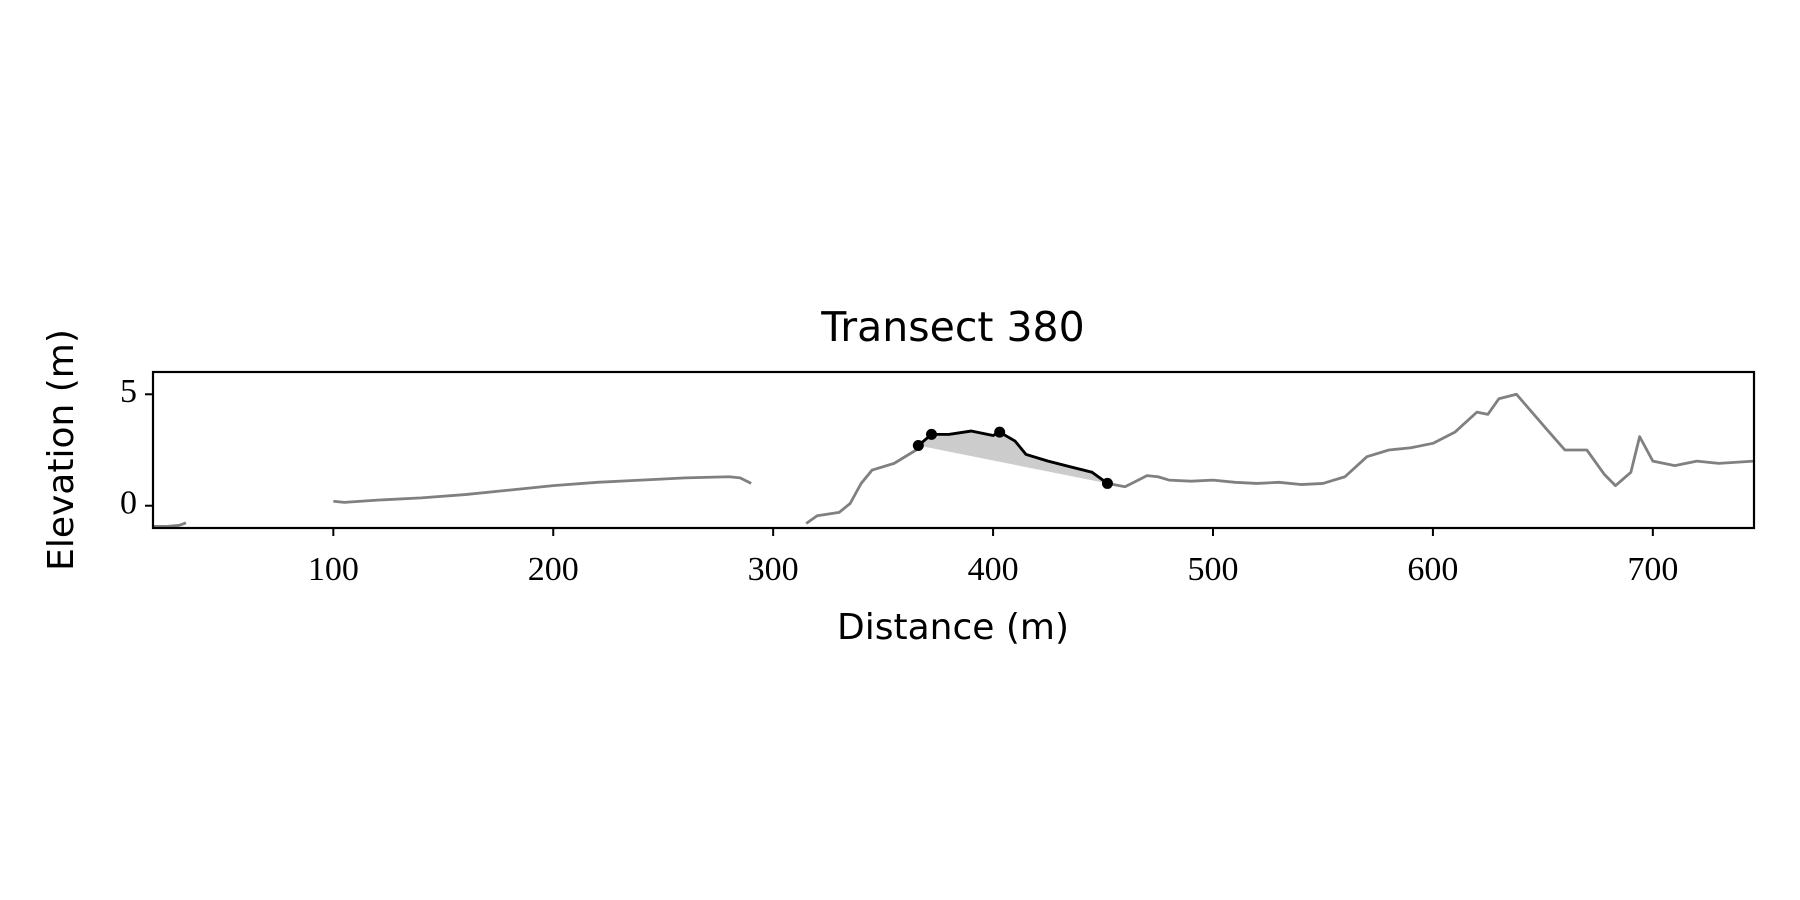  What do you see at coordinates (773, 569) in the screenshot?
I see `x-tick-label: 300` at bounding box center [773, 569].